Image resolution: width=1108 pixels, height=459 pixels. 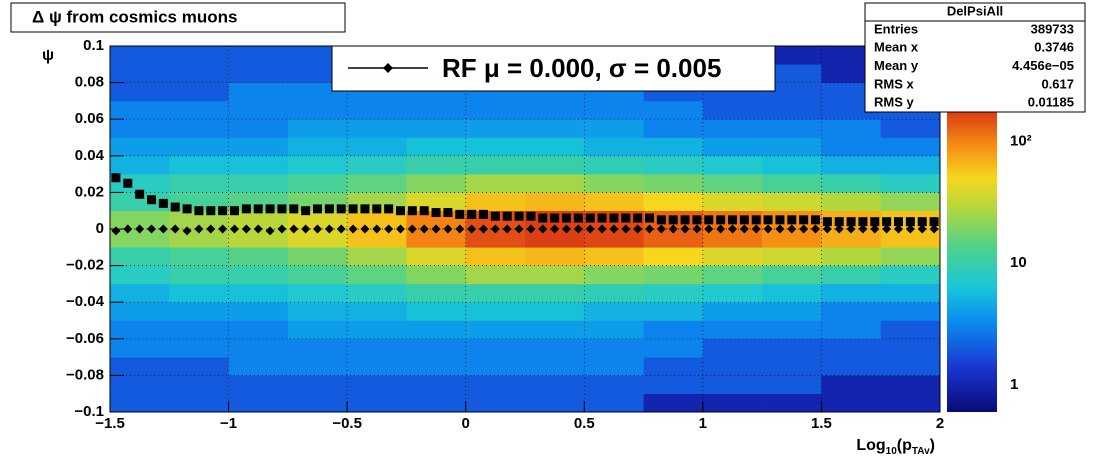 What do you see at coordinates (228, 423) in the screenshot?
I see `x-tick-label: −1` at bounding box center [228, 423].